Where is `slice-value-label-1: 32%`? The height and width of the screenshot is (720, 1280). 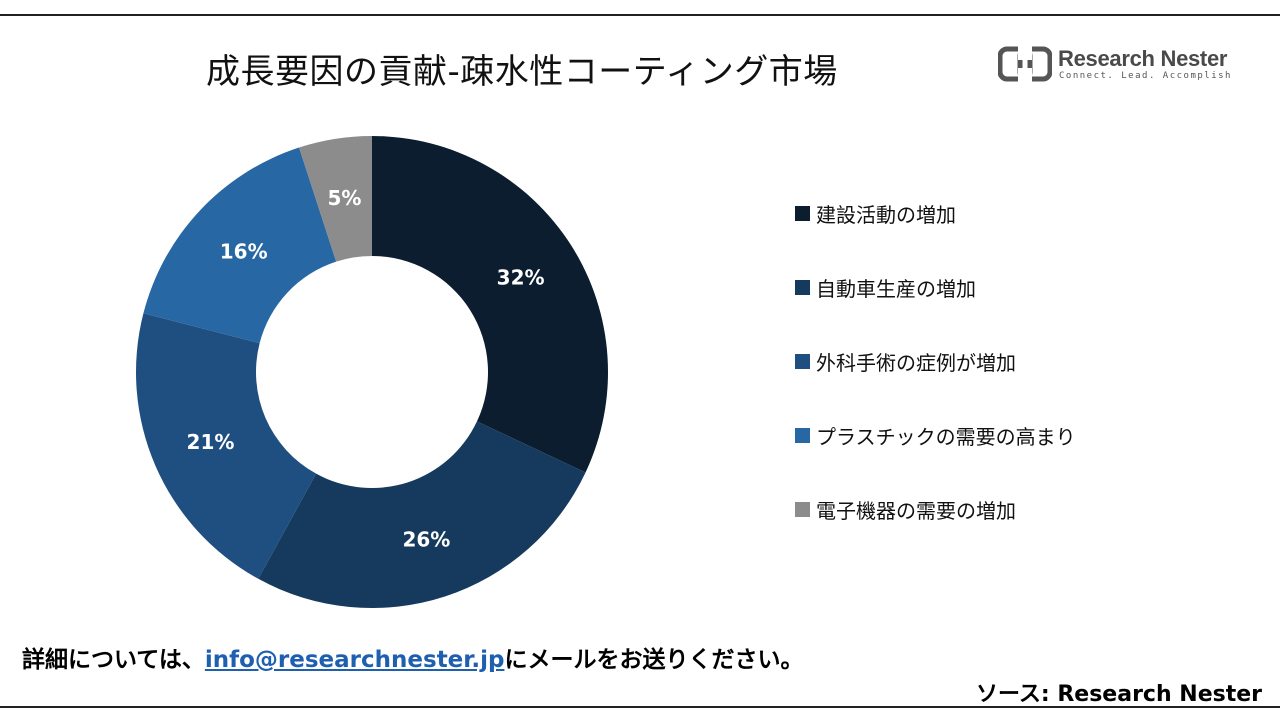 slice-value-label-1: 32% is located at coordinates (521, 278).